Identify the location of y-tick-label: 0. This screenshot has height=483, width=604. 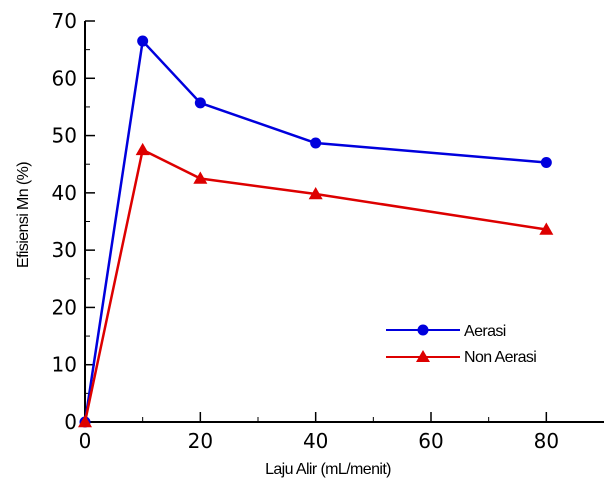
(70, 422).